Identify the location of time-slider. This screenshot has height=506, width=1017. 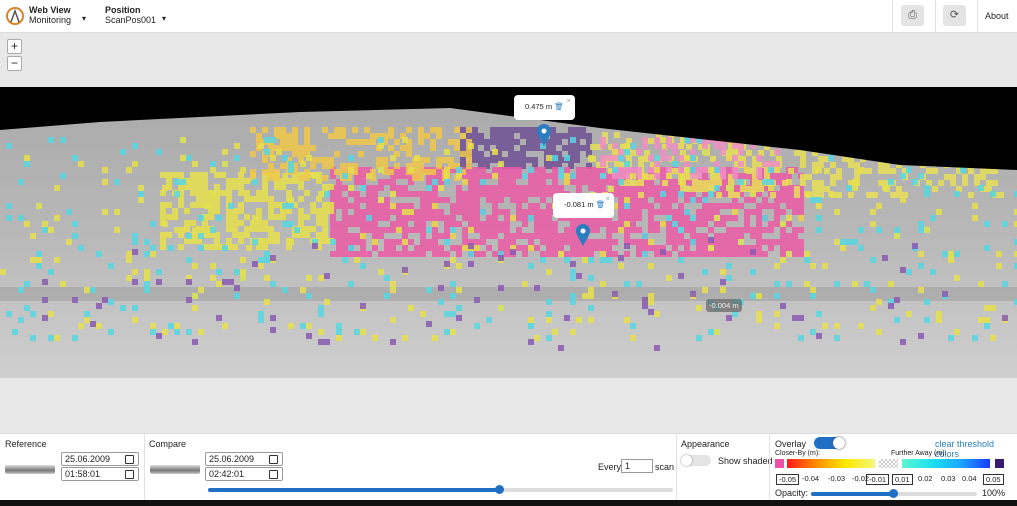
(440, 489).